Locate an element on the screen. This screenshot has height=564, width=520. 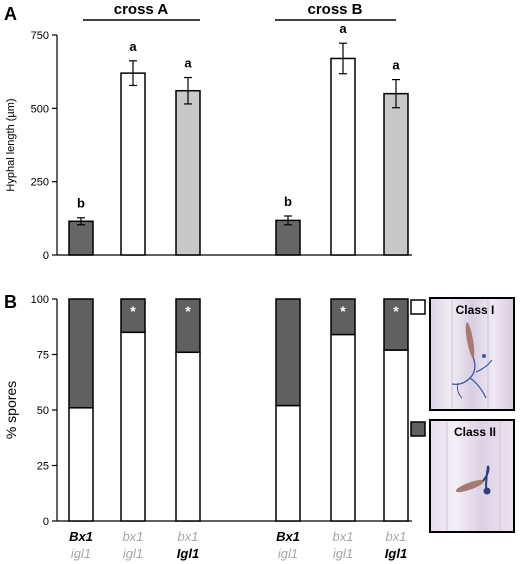
a-y-axis-label: Hyphal length (µm) is located at coordinates (11, 144).